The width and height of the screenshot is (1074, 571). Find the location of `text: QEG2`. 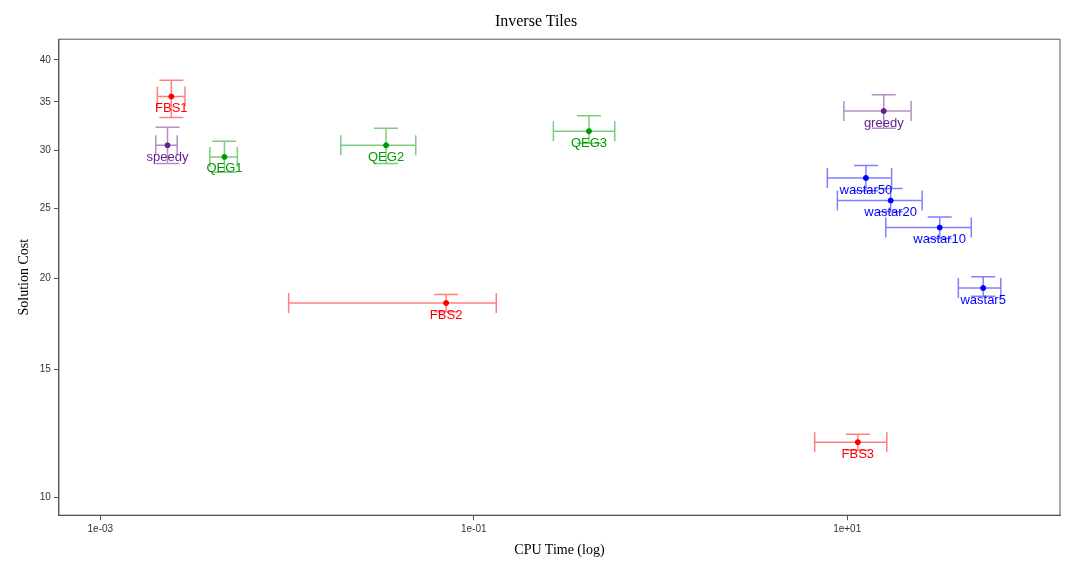

text: QEG2 is located at coordinates (386, 156).